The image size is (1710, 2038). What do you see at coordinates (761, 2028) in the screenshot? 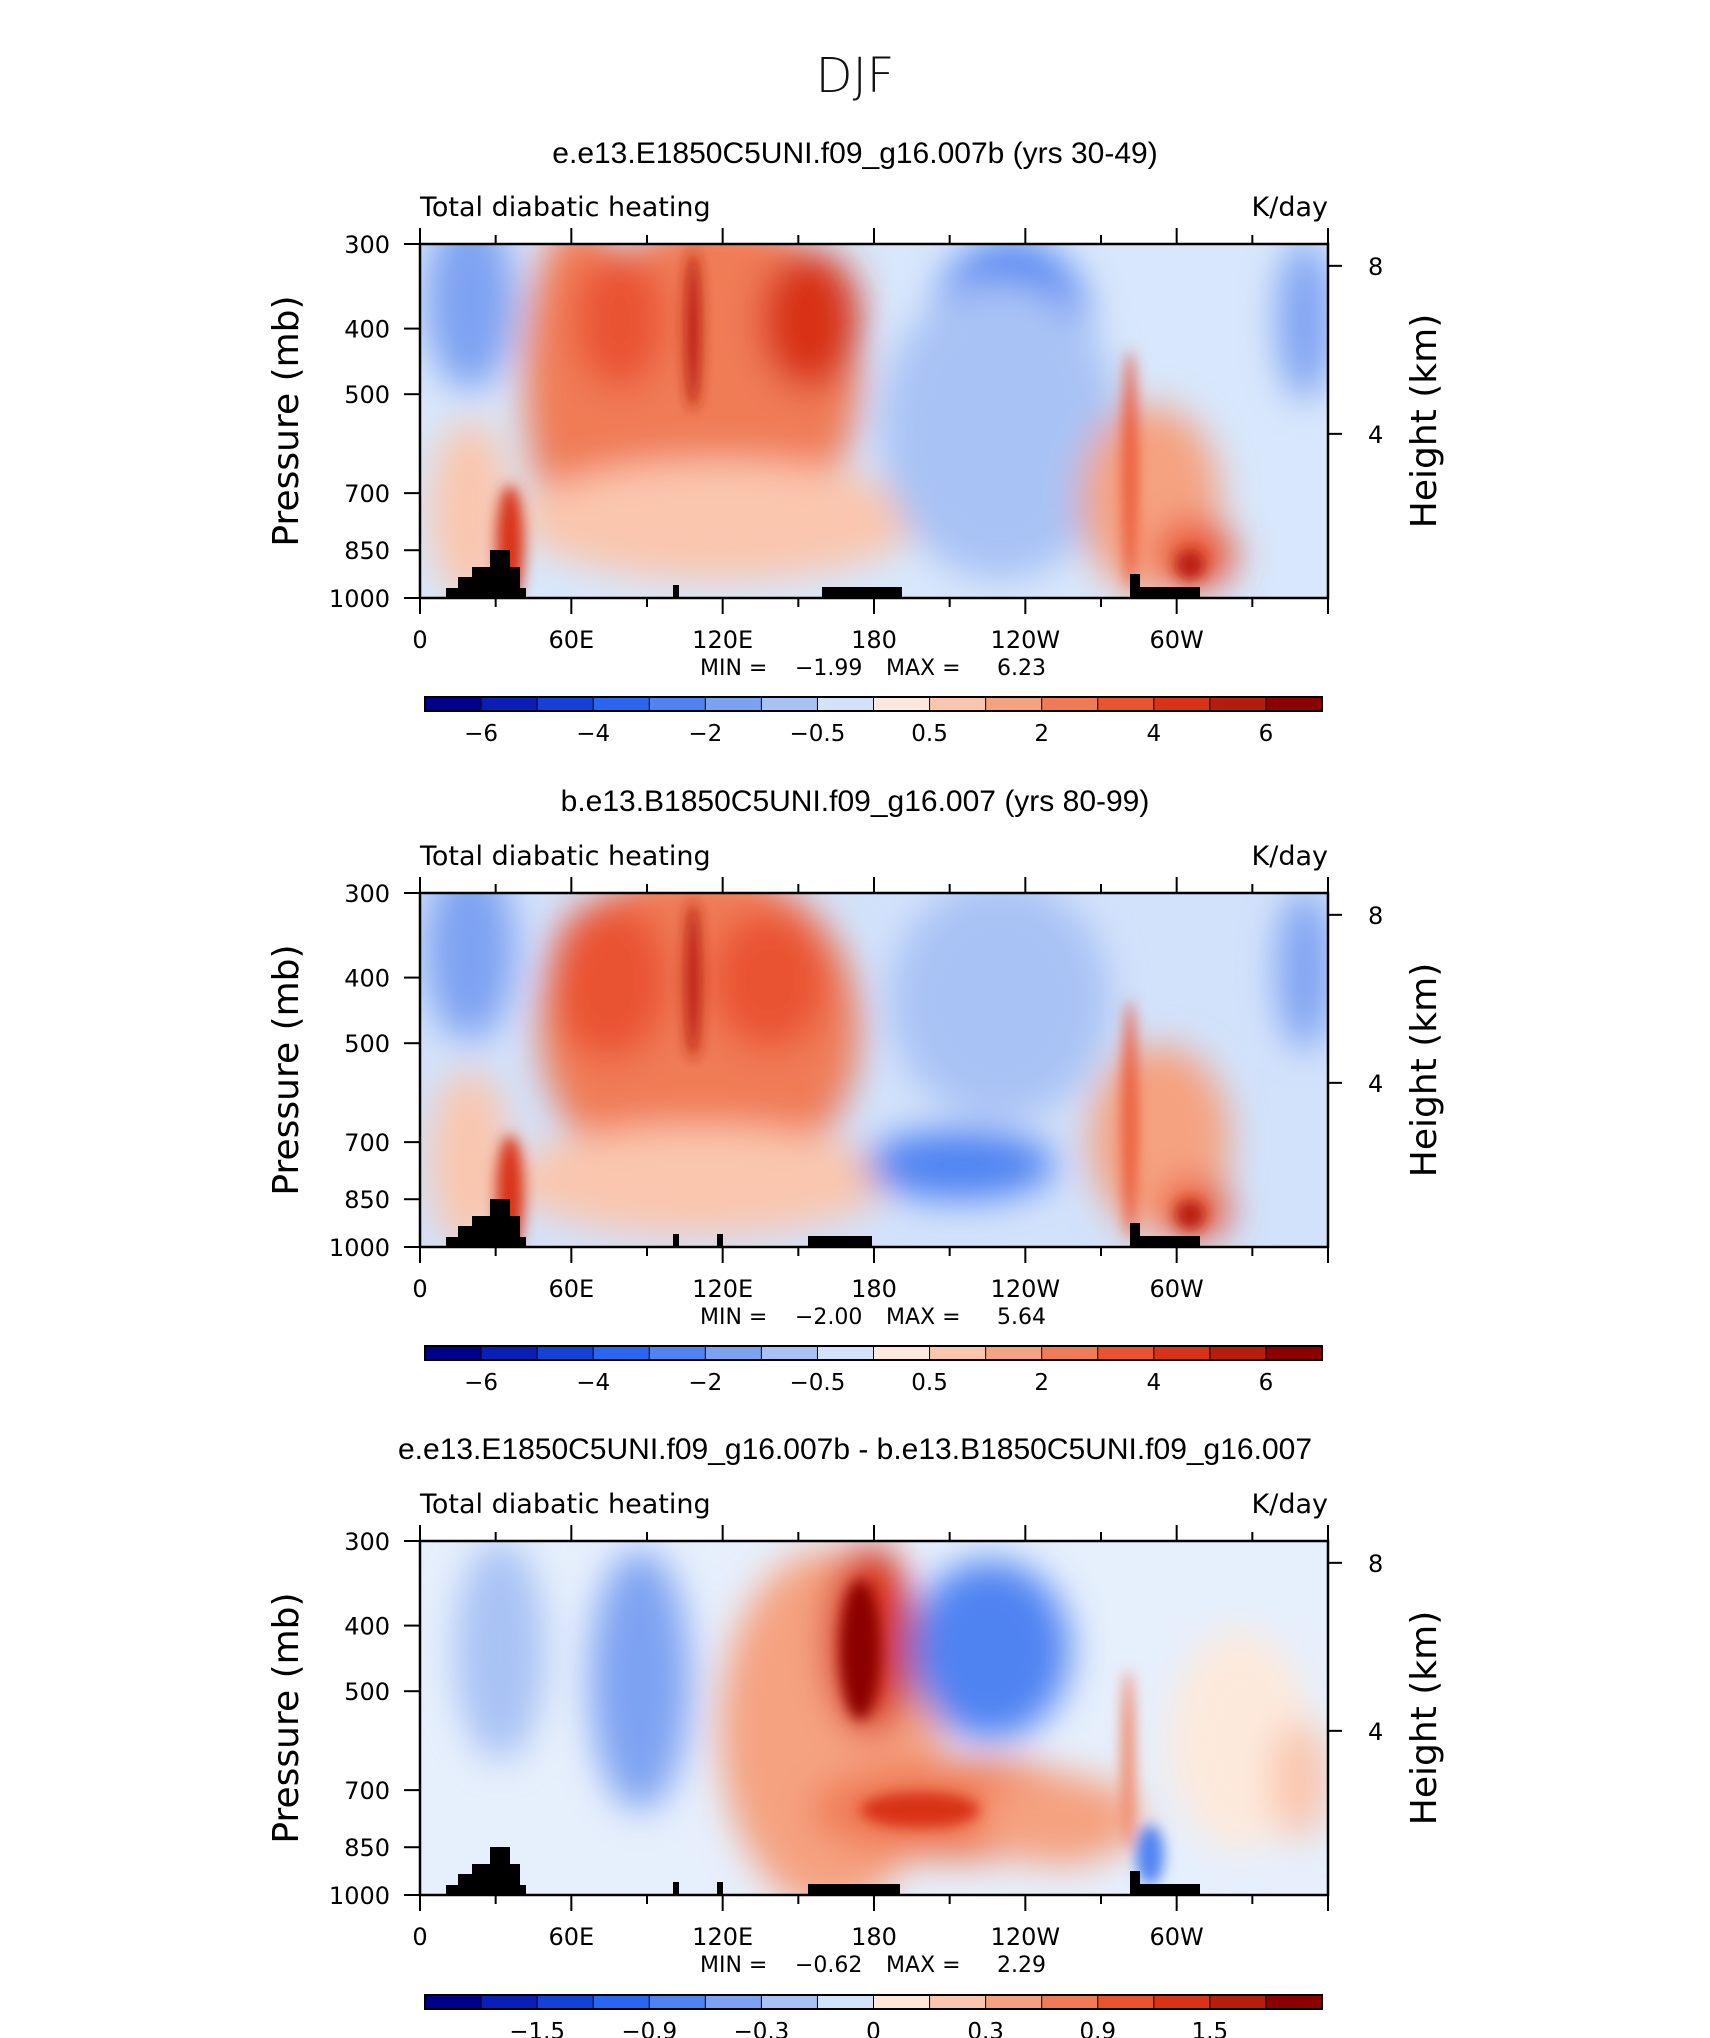
I see `colorbar-tick-label: −0.3` at bounding box center [761, 2028].